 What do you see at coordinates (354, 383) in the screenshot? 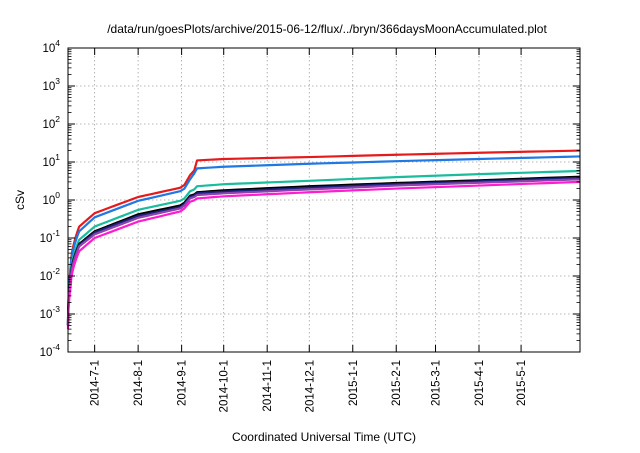
I see `x-tick-label: 2015-1-1` at bounding box center [354, 383].